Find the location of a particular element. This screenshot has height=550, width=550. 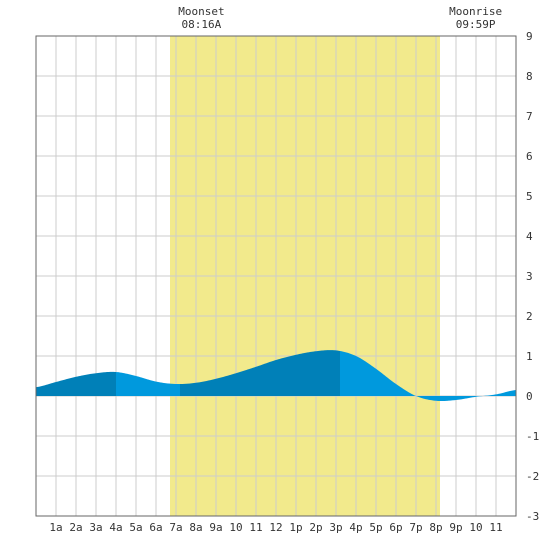

y-tick-label: 8 is located at coordinates (529, 76).